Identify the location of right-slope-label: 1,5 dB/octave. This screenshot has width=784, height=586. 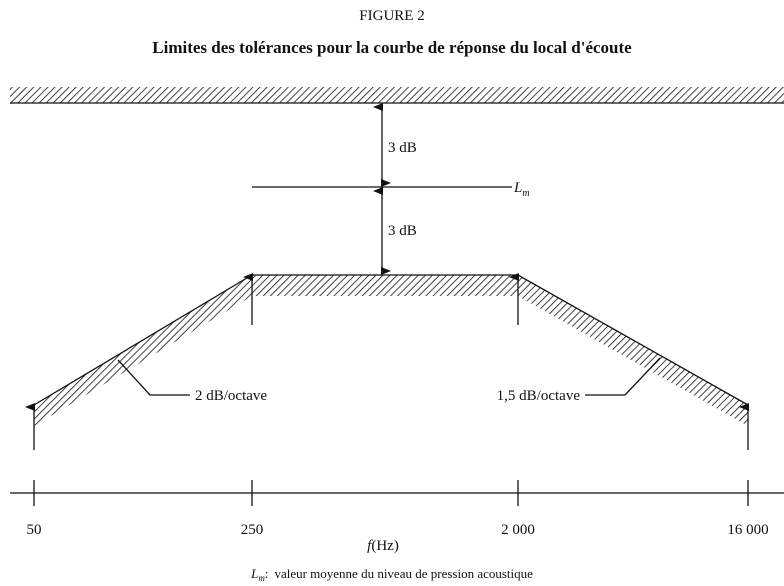
(539, 396).